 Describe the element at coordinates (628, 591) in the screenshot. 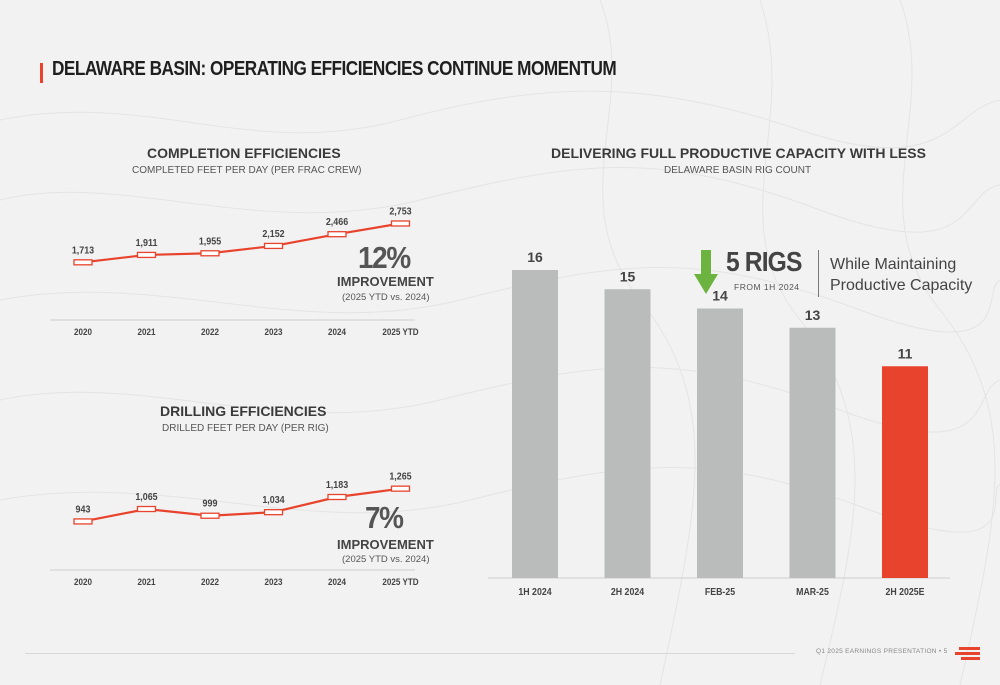

I see `rigs-x-tick-label: 2H 2024` at that location.